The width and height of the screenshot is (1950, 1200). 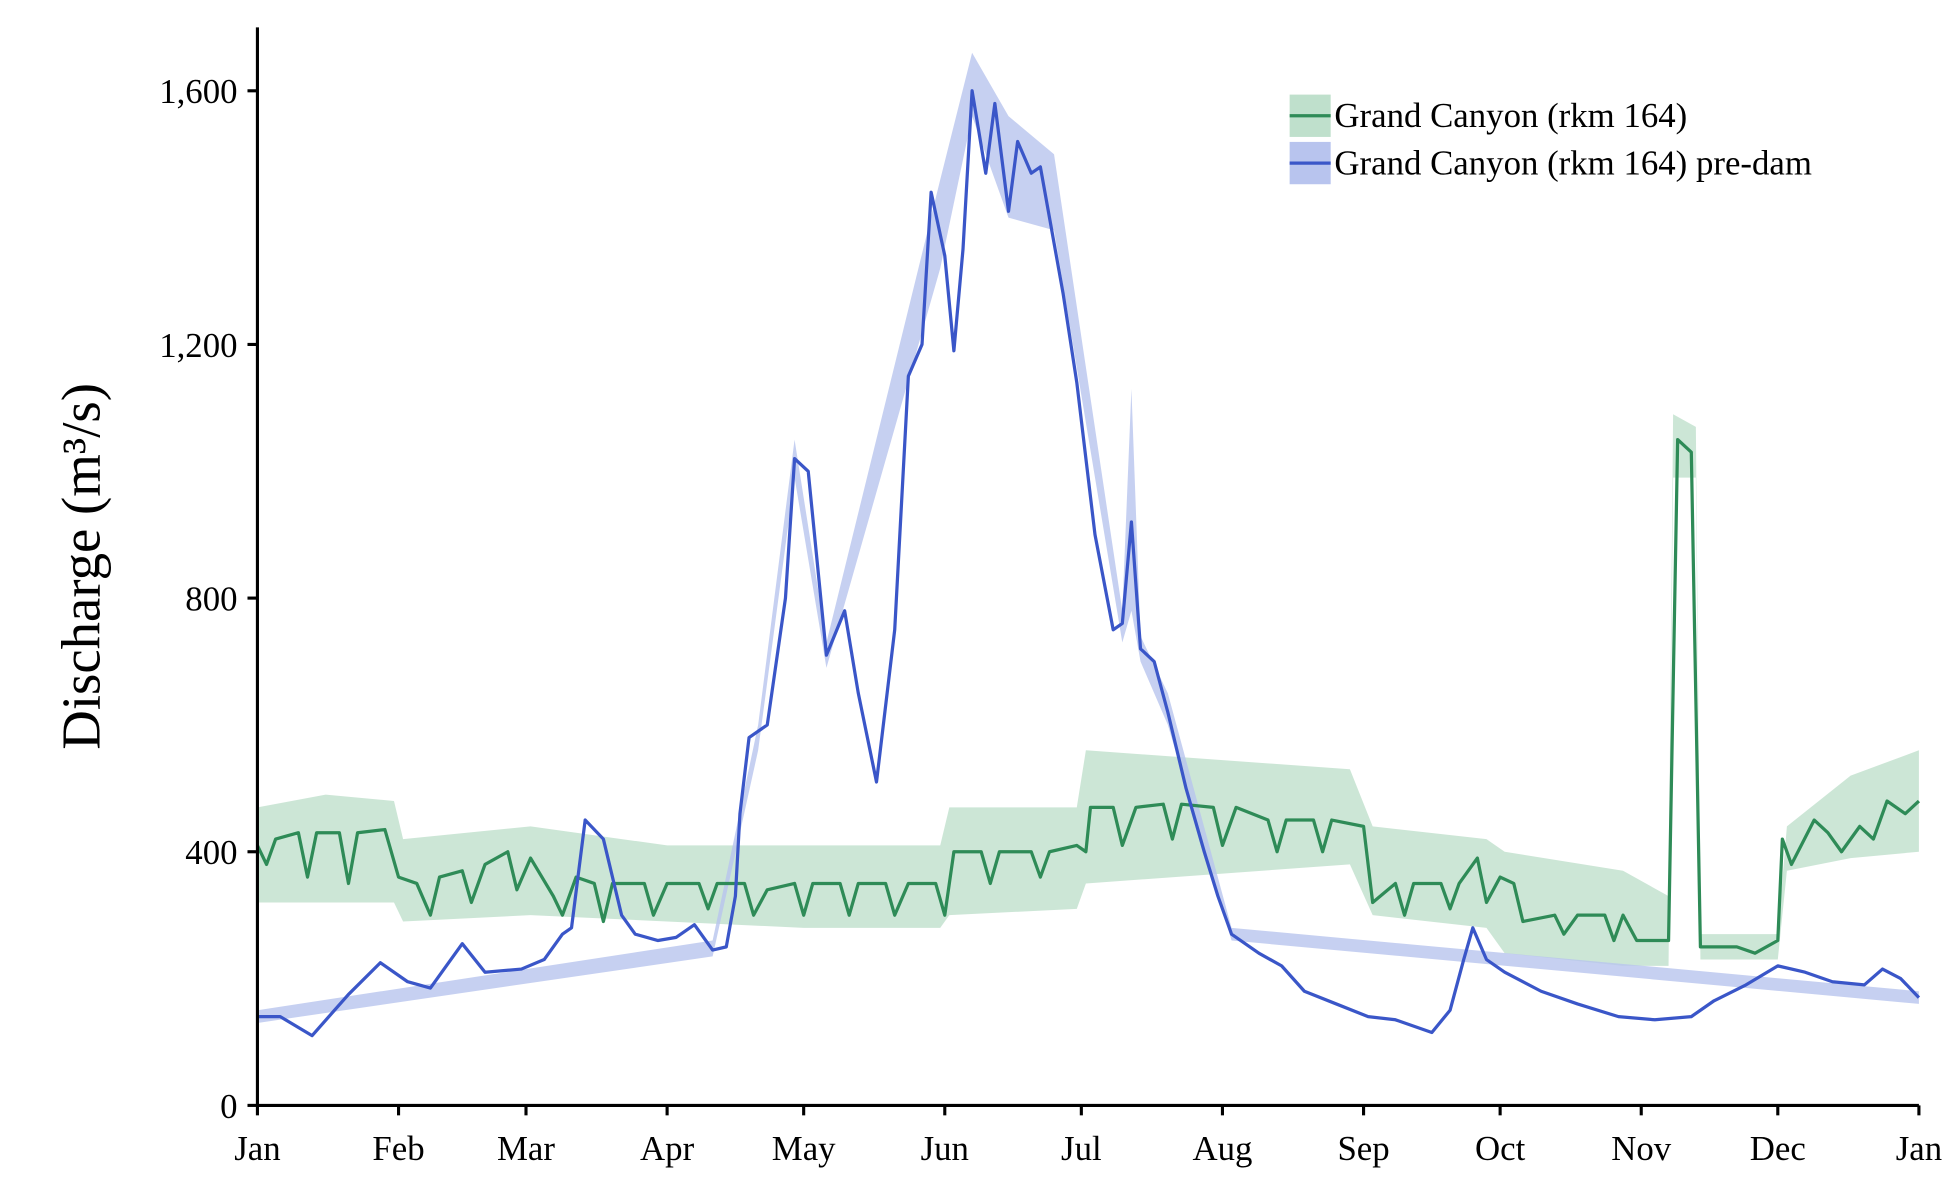 I want to click on x-tick-label: Aug, so click(x=1222, y=1148).